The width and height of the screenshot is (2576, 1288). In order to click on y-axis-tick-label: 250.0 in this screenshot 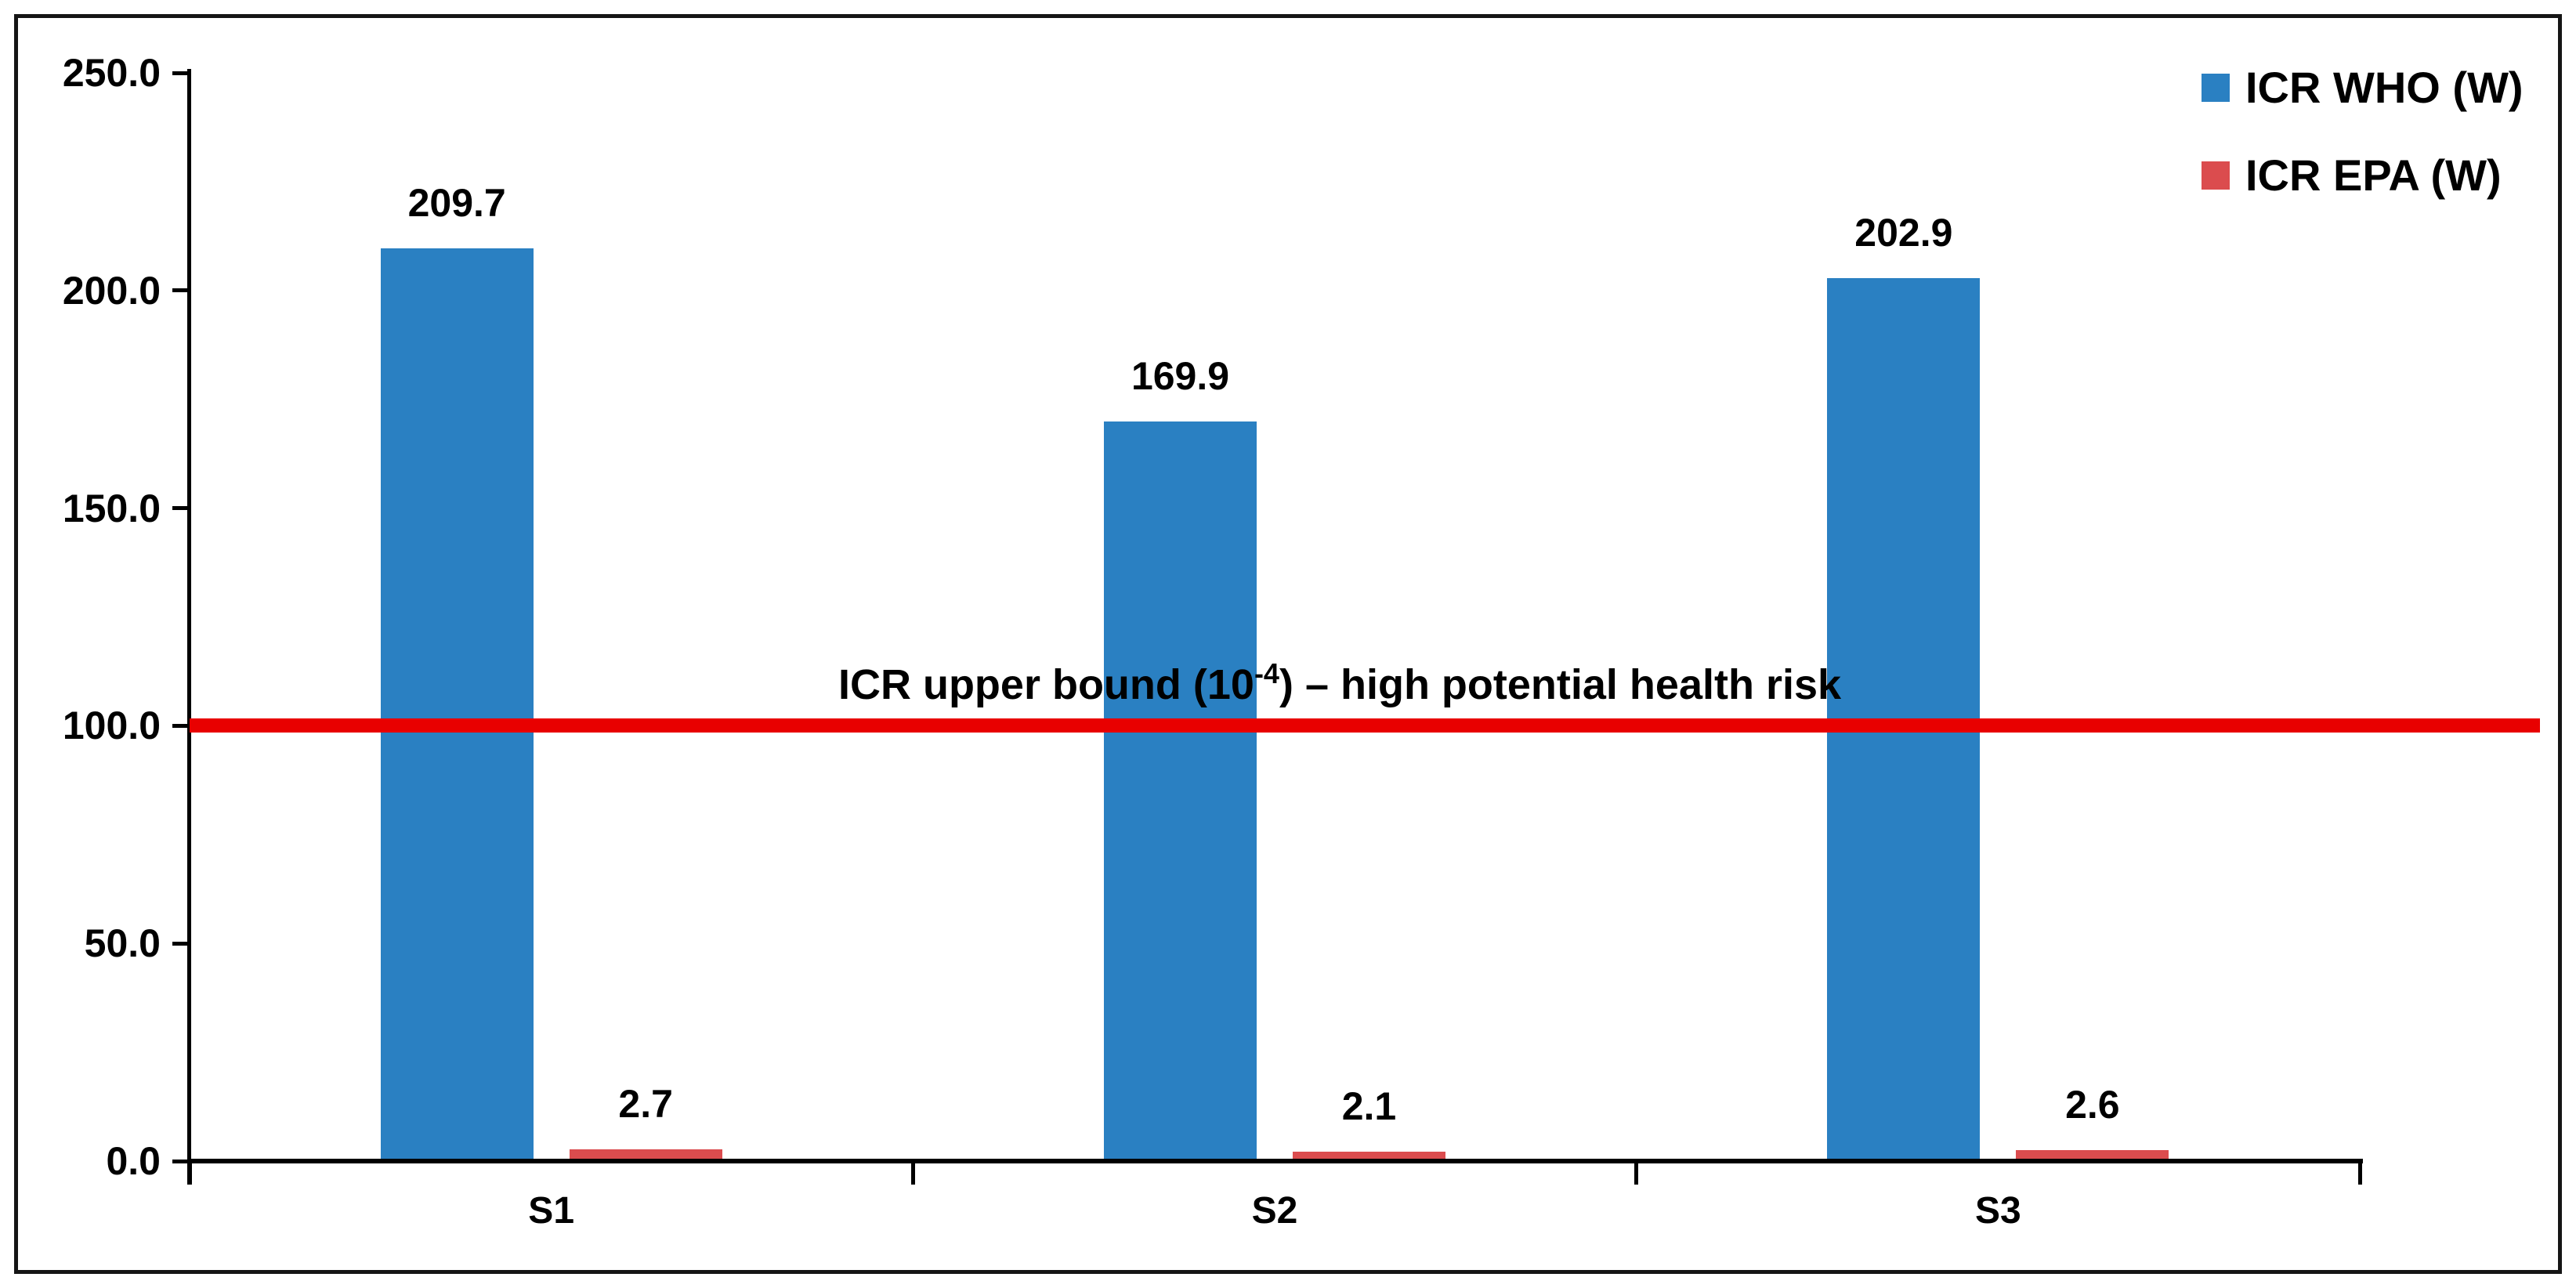, I will do `click(112, 73)`.